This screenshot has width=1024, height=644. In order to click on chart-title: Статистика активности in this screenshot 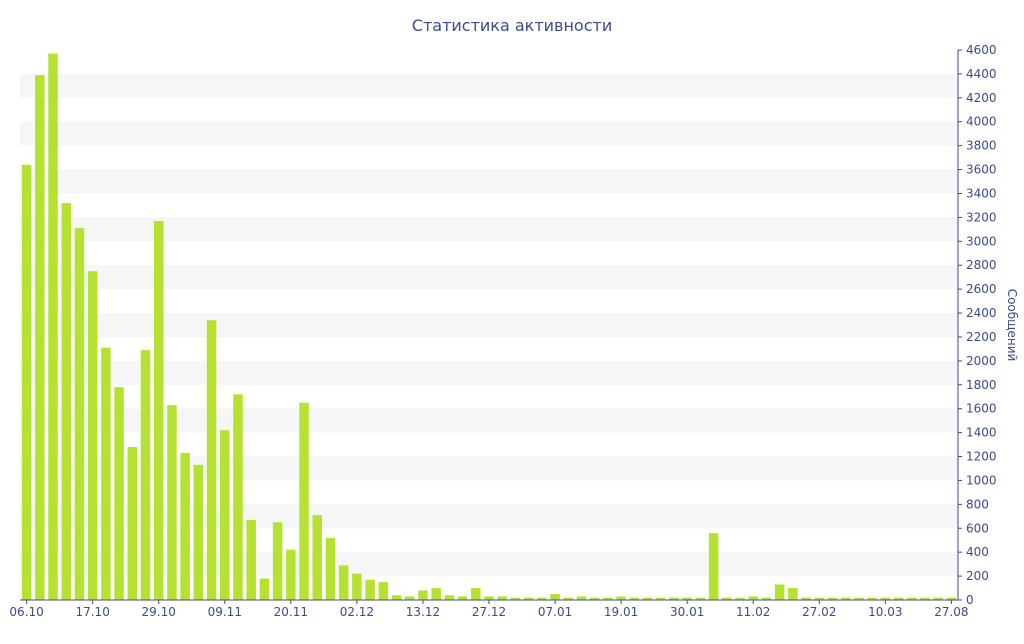, I will do `click(512, 25)`.